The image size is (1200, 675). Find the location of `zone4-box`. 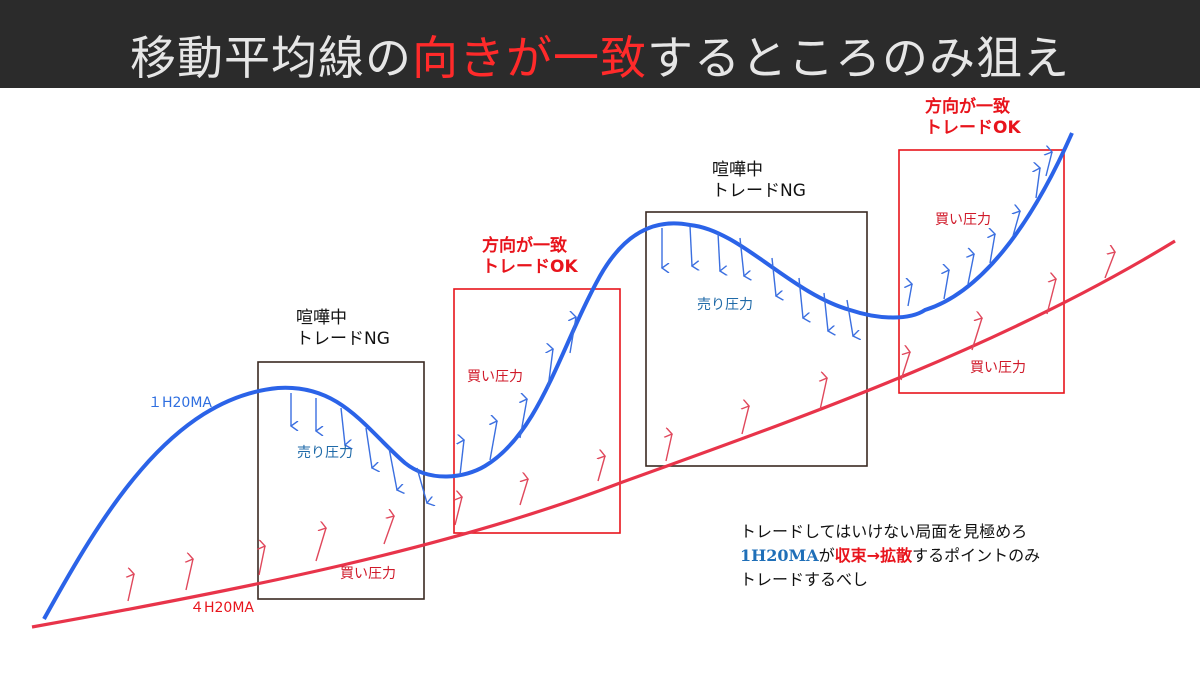

zone4-box is located at coordinates (981, 271).